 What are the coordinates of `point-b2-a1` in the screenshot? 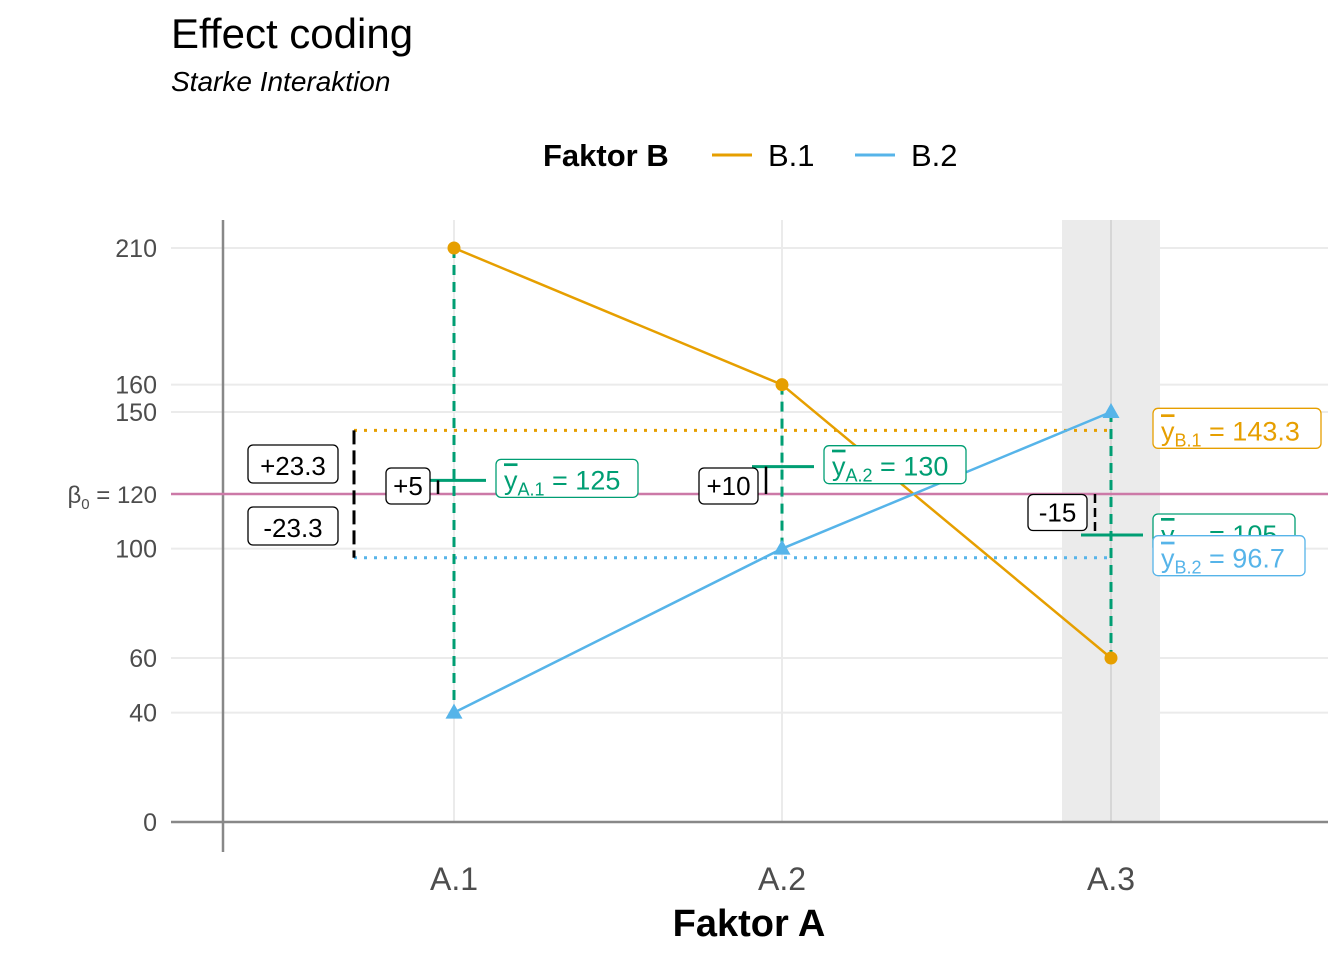 It's located at (454, 711).